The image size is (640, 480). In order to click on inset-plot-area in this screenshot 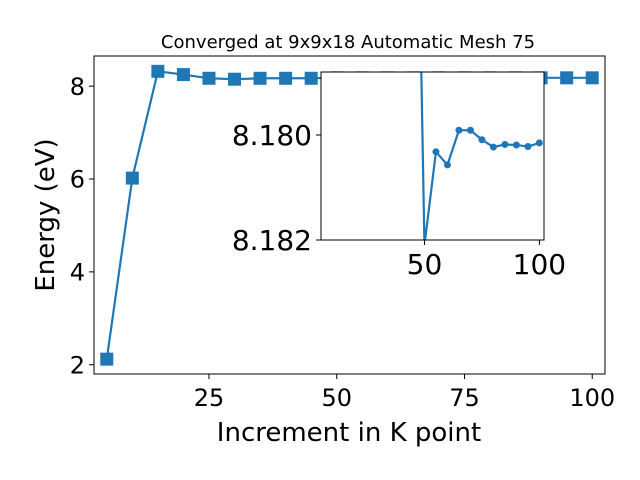, I will do `click(432, 156)`.